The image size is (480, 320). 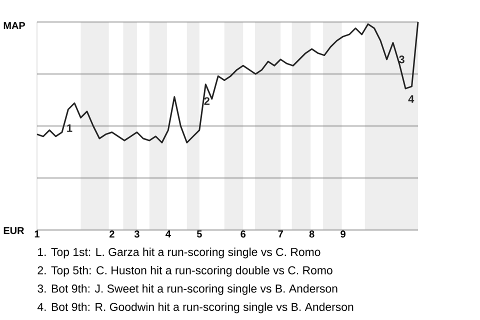 What do you see at coordinates (188, 289) in the screenshot?
I see `text: 3. Bot 9th: J. Sweet hit a run-scoring single vs B. Anderson` at bounding box center [188, 289].